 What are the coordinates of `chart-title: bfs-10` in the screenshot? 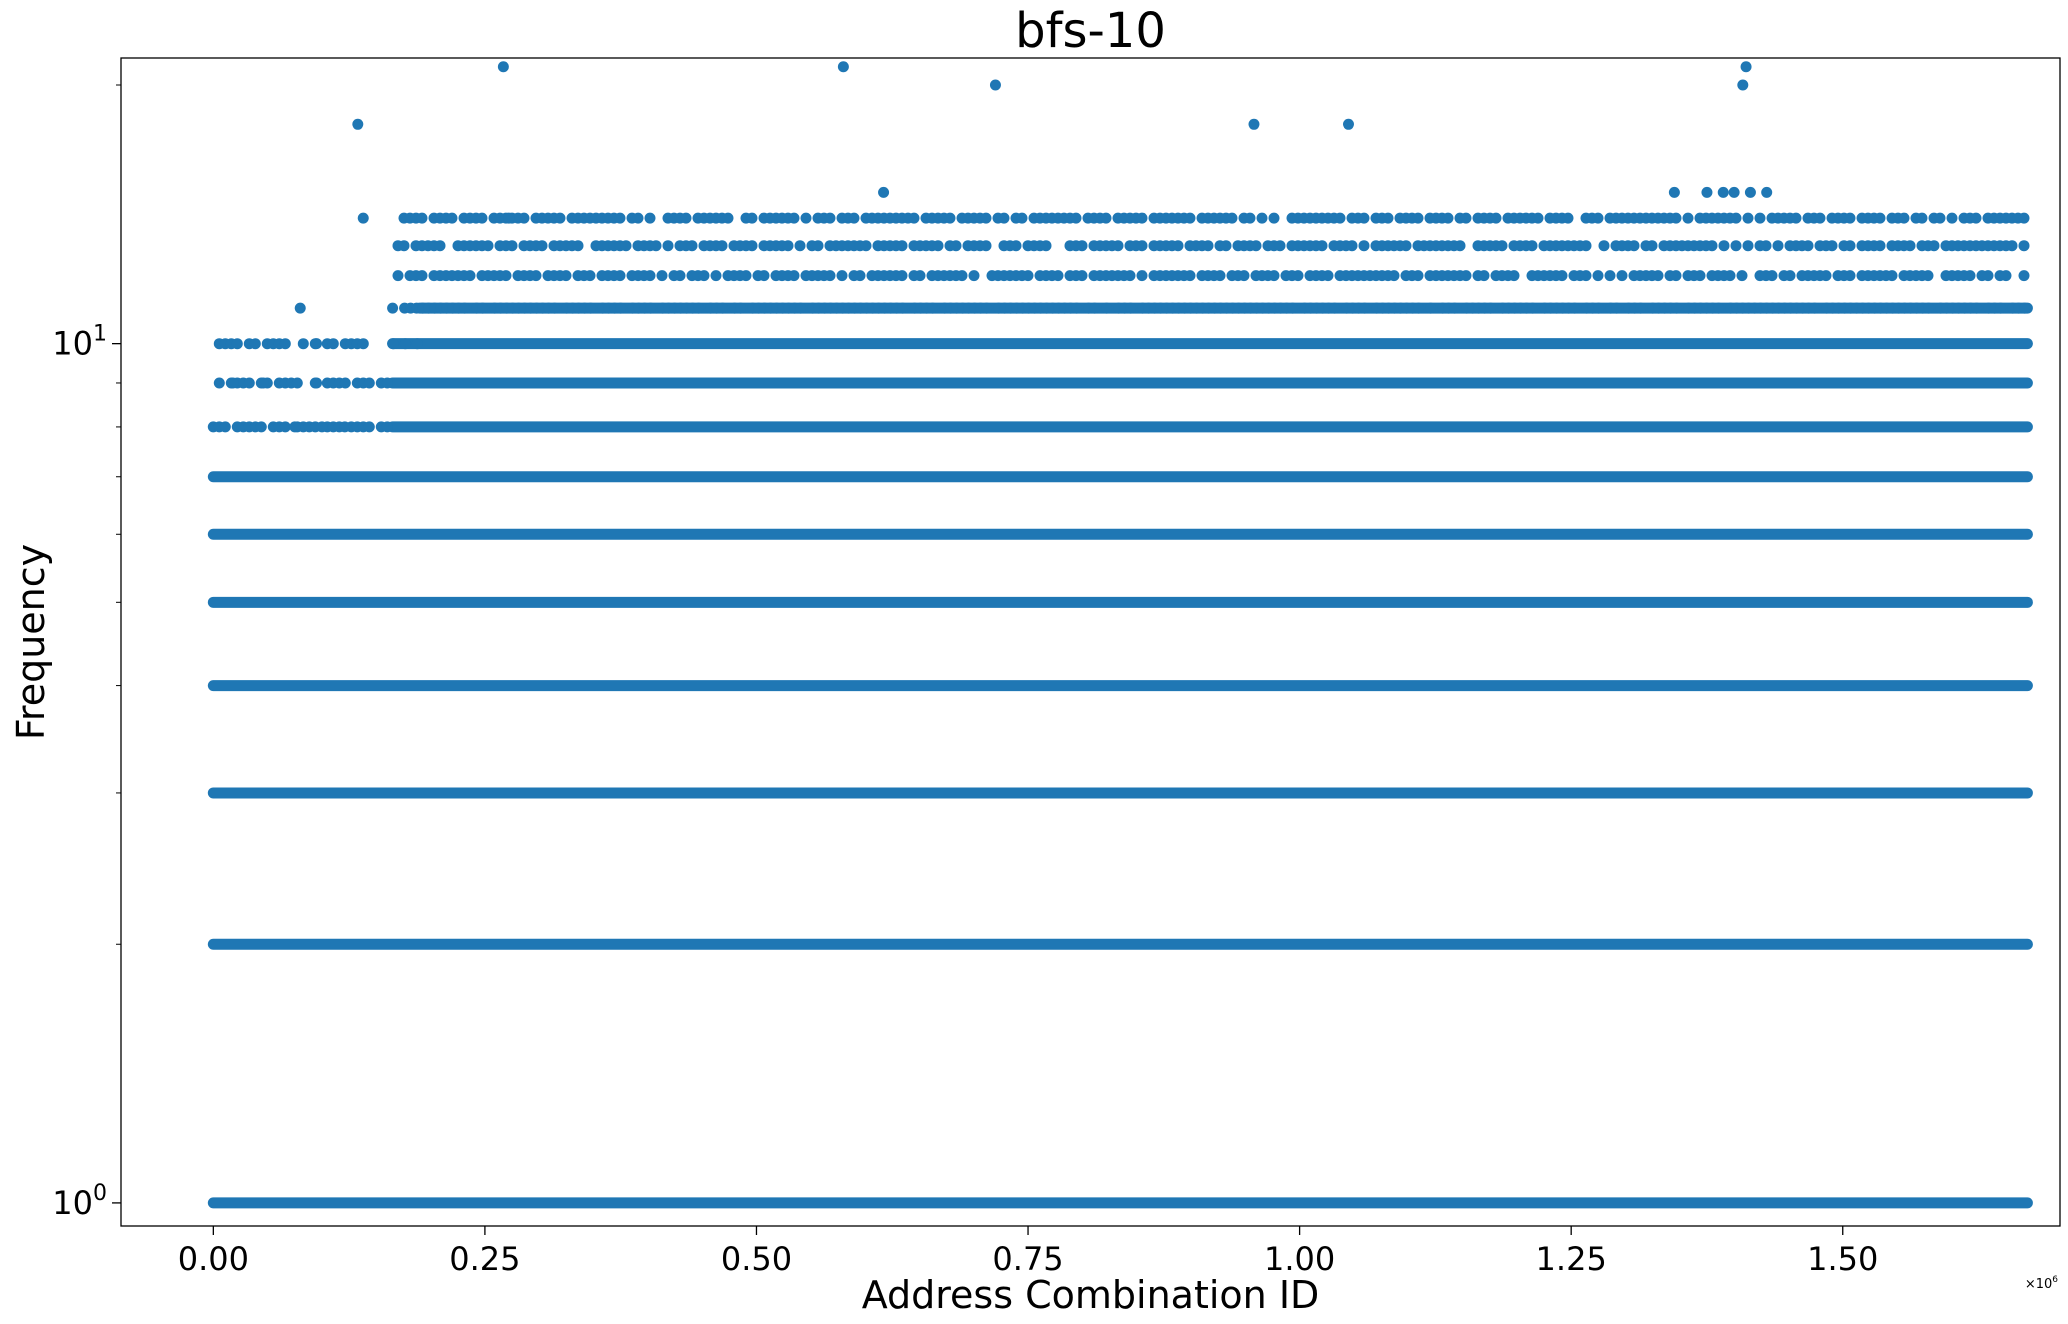 It's located at (1090, 31).